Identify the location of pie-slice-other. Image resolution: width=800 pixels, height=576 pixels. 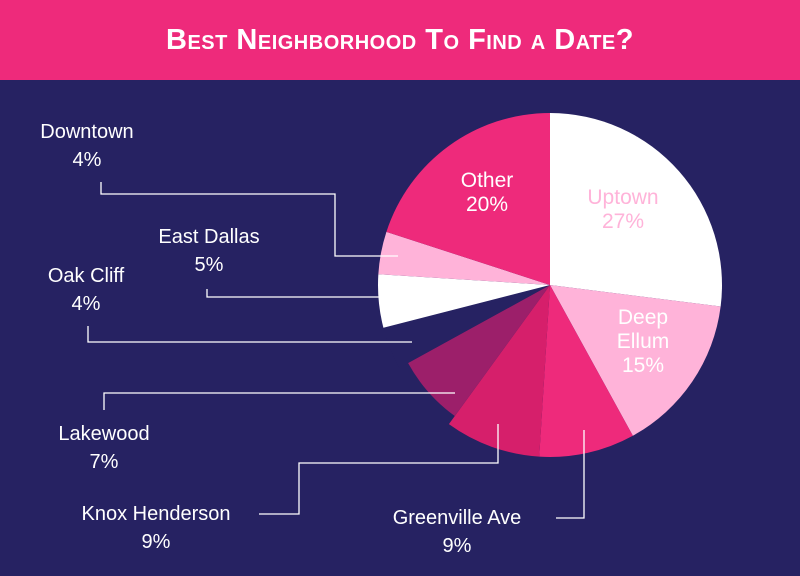
(468, 198).